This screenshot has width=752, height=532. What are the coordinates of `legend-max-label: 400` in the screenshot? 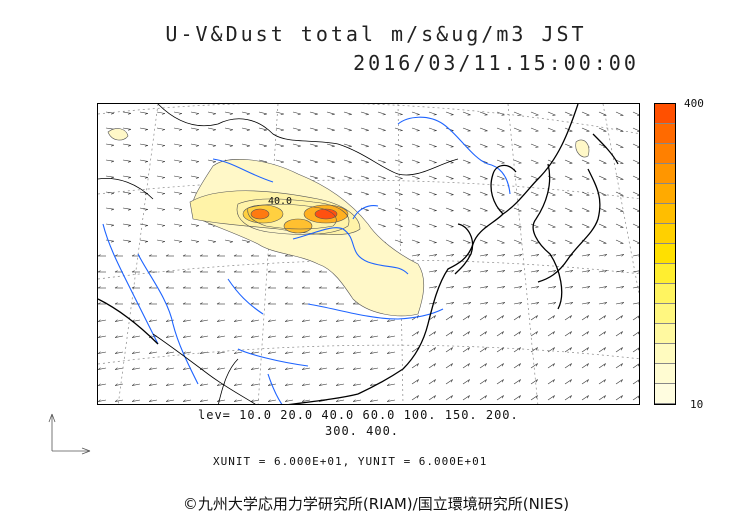 It's located at (694, 103).